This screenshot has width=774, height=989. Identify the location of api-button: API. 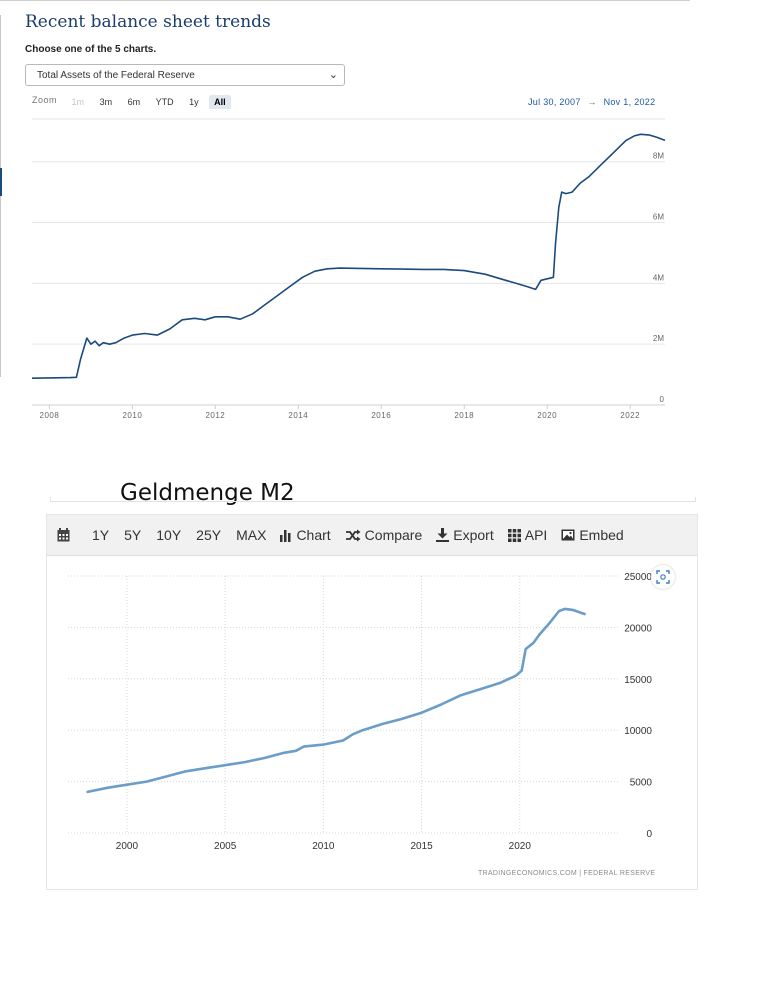
(527, 535).